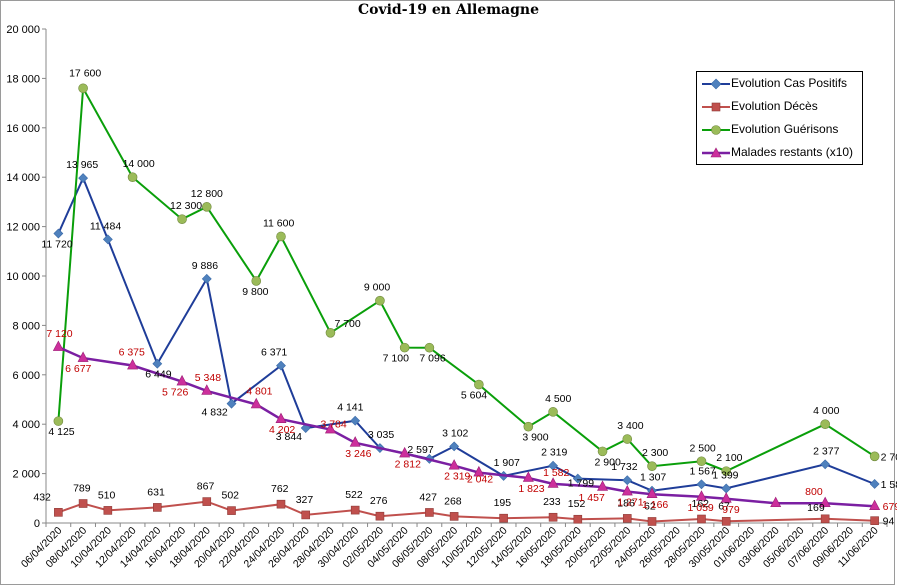  I want to click on data-label: 2 700, so click(889, 457).